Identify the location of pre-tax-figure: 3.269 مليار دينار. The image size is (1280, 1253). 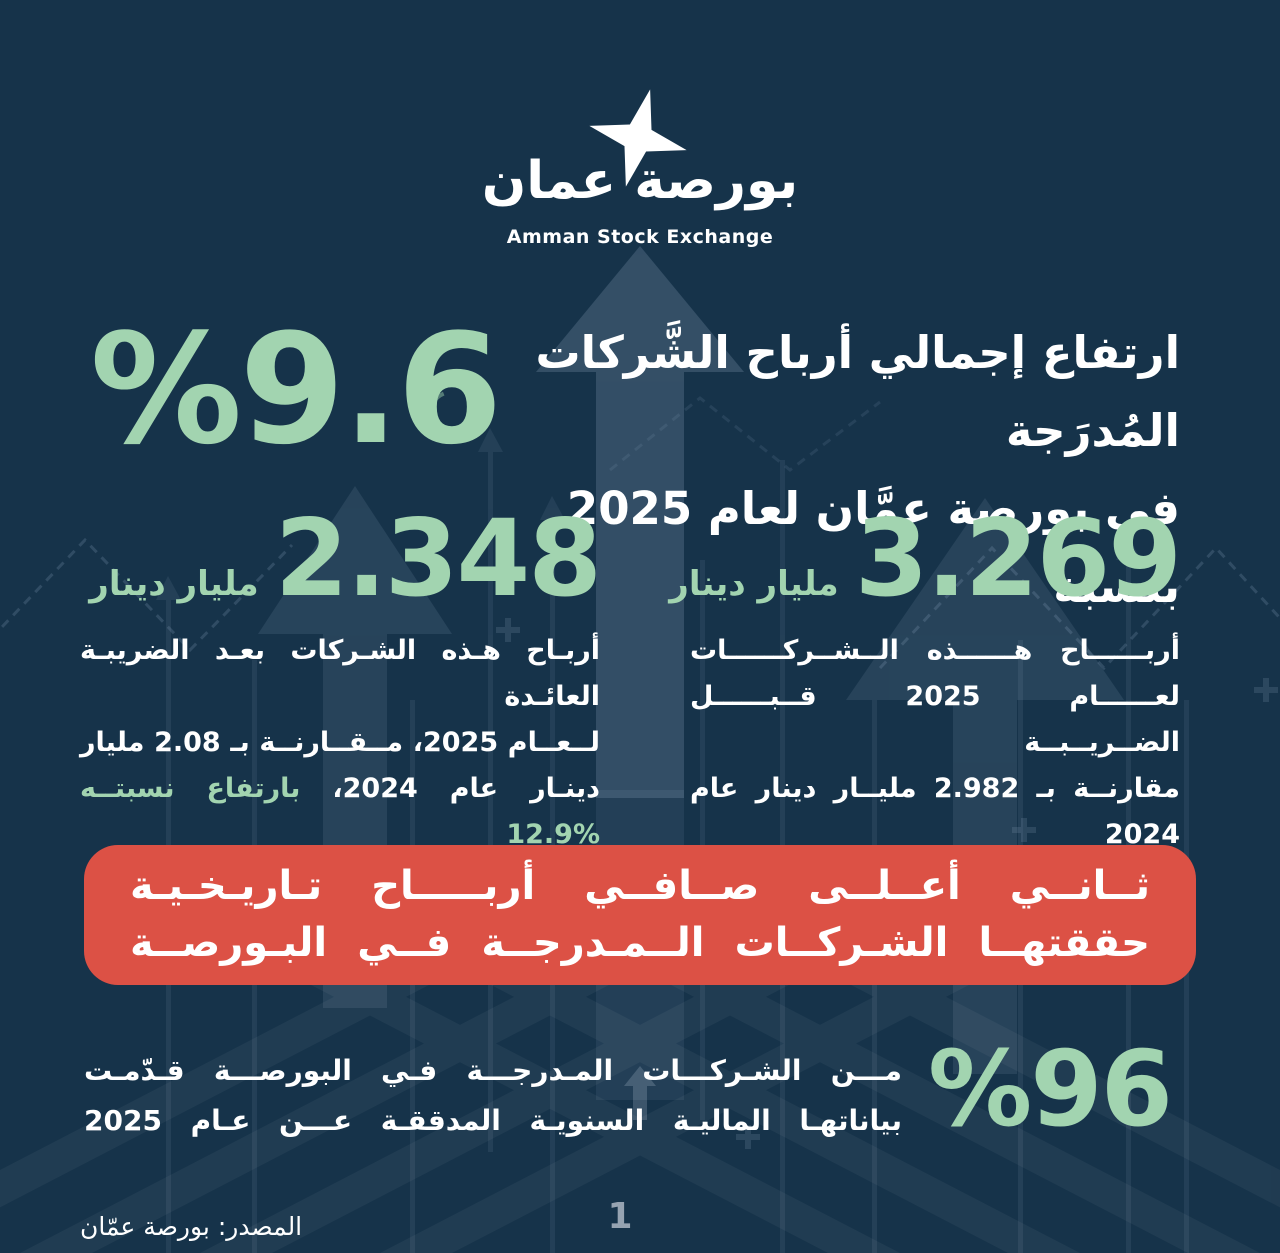
(921, 558).